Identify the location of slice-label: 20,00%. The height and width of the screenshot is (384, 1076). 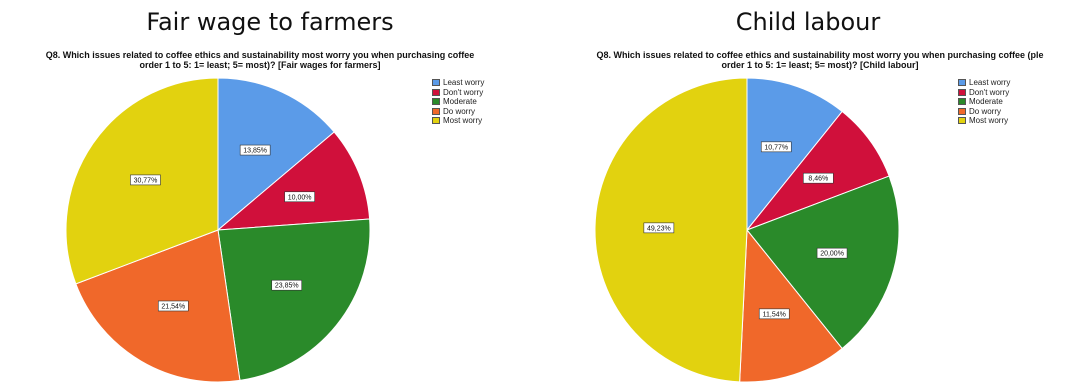
(832, 253).